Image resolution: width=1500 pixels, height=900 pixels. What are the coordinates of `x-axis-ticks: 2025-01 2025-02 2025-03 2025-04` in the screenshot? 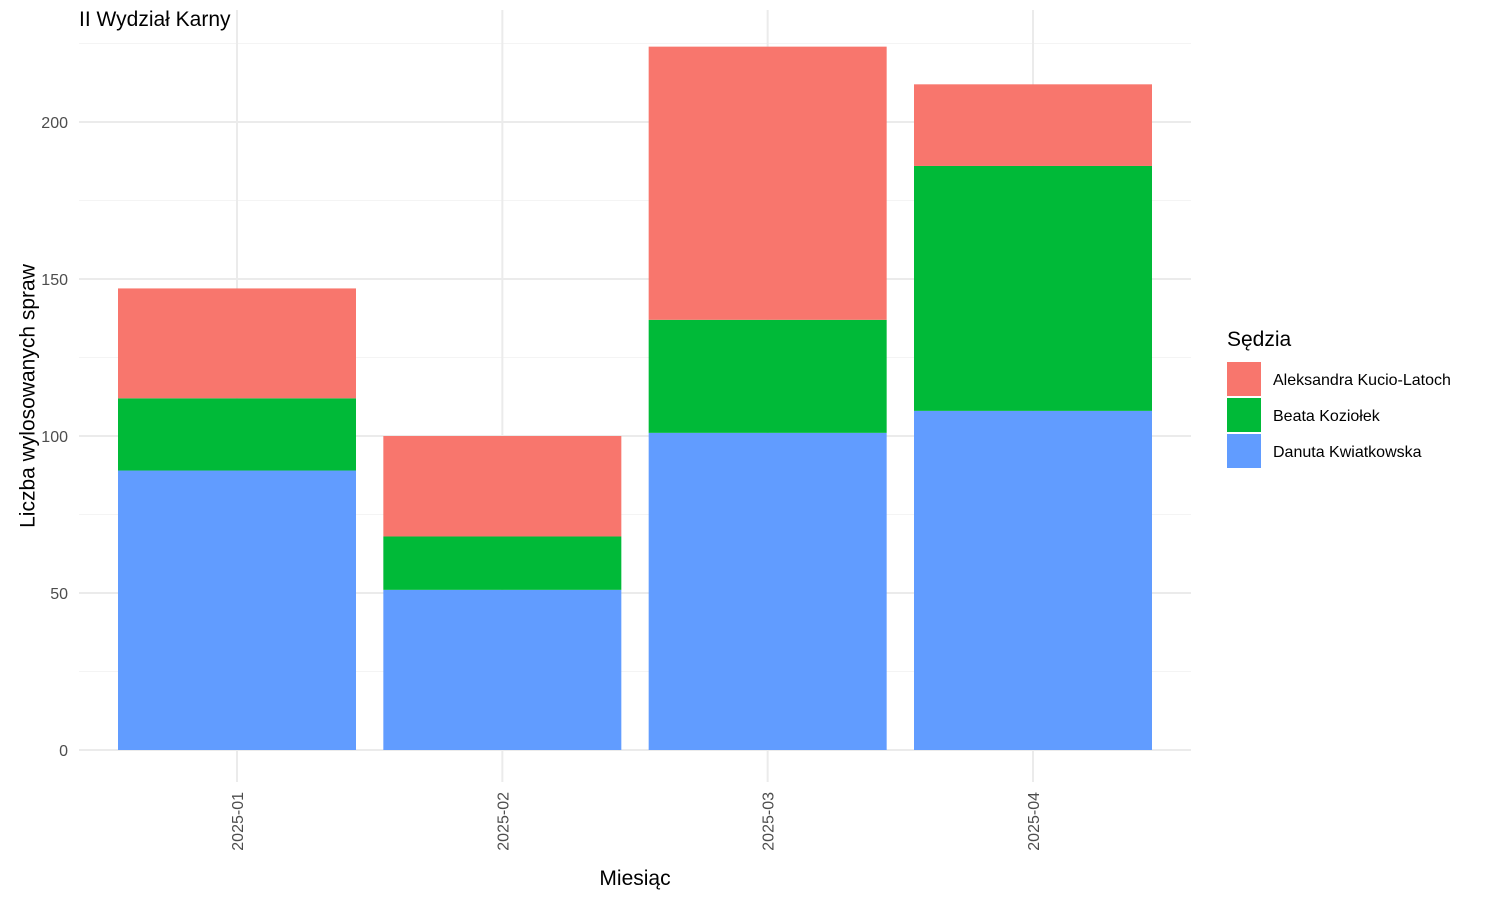 It's located at (636, 821).